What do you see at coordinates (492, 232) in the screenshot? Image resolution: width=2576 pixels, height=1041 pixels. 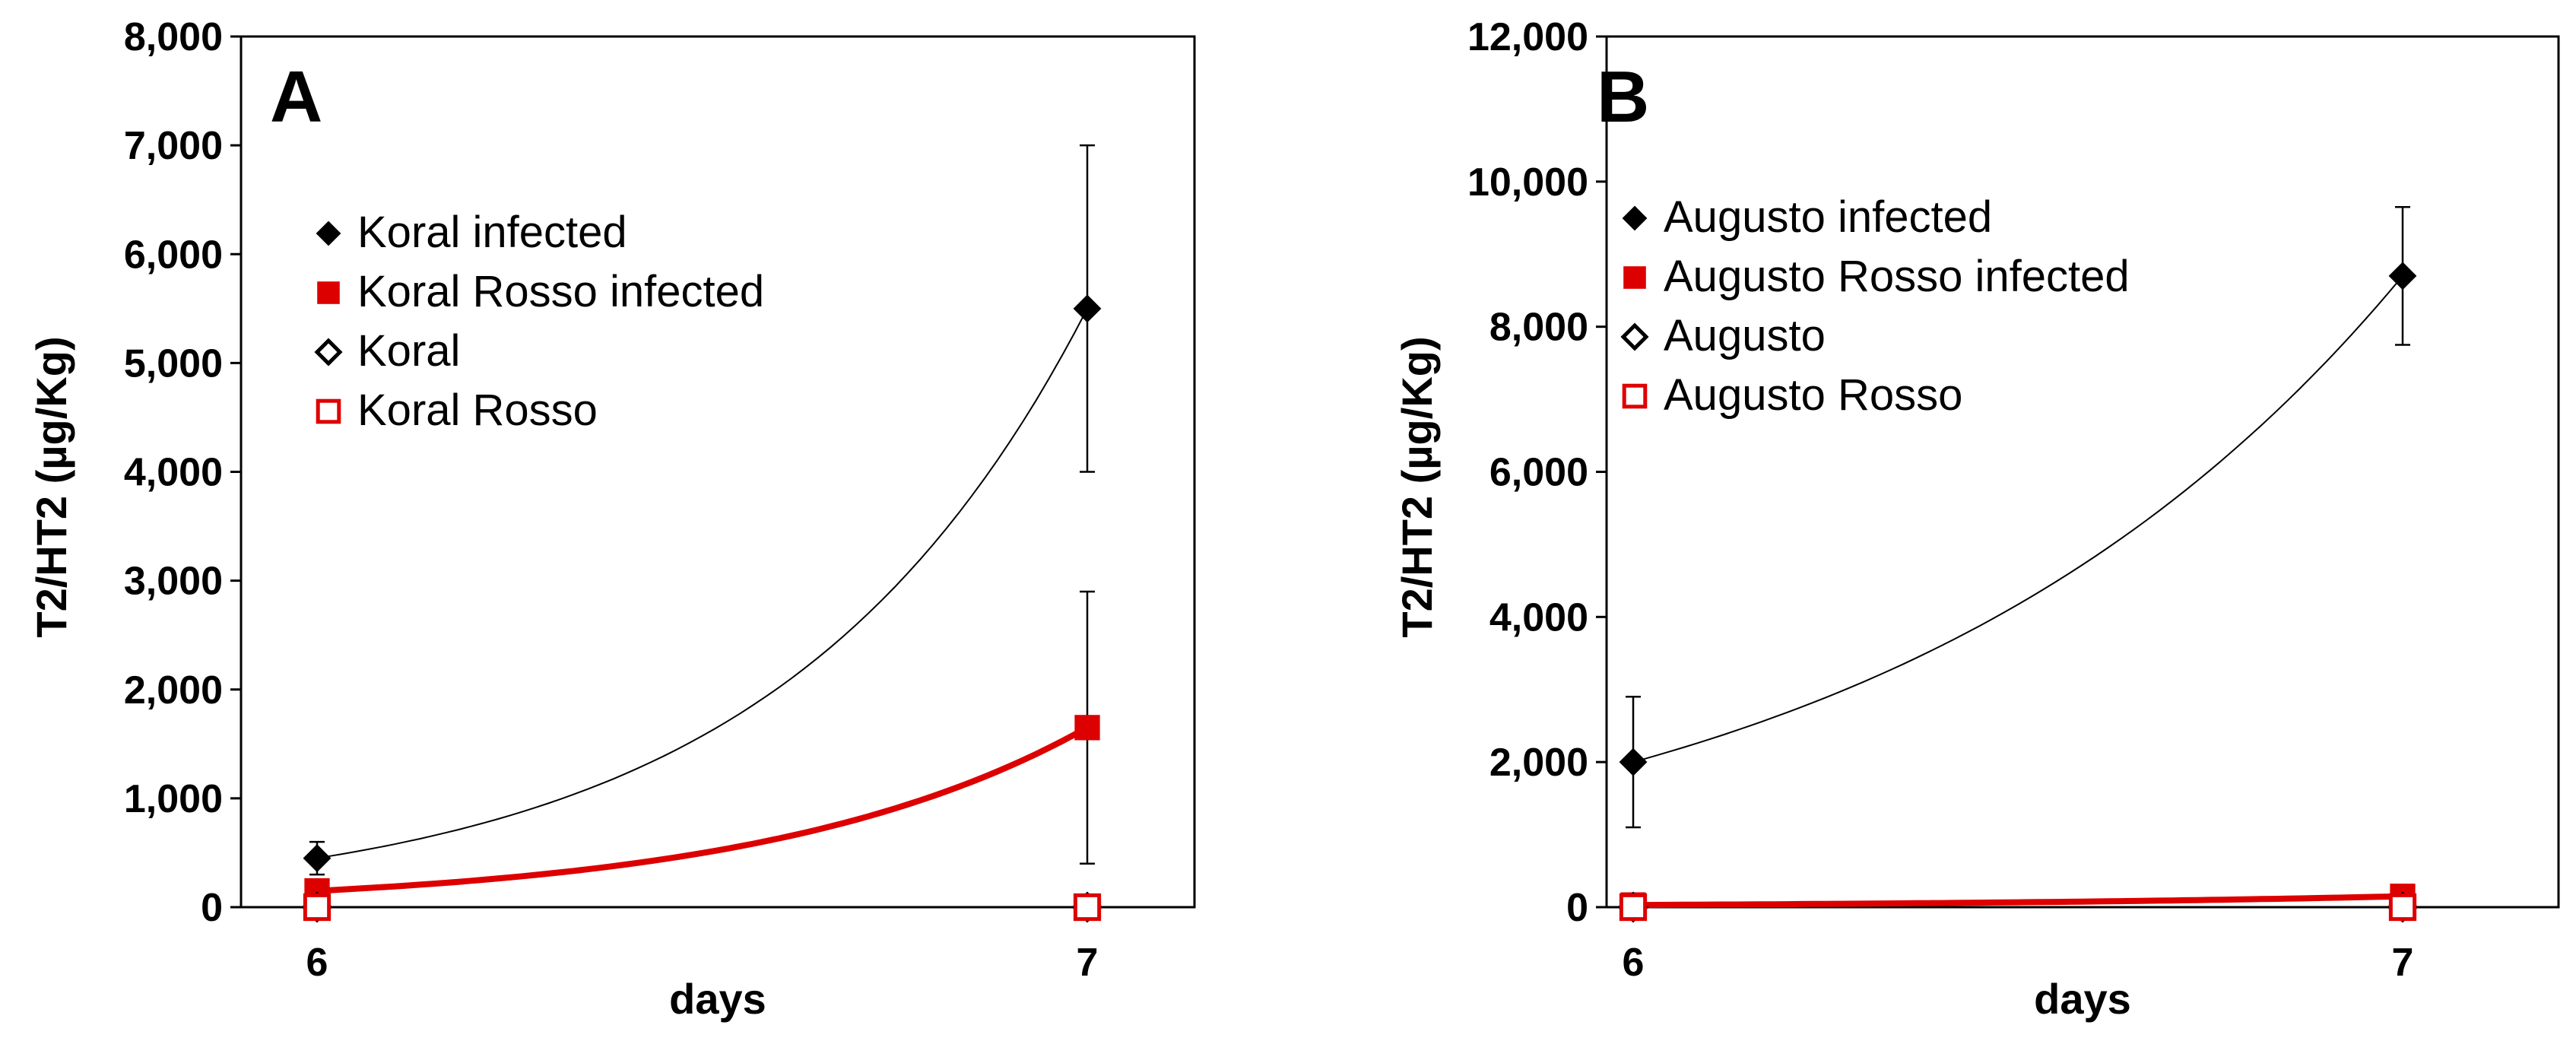 I see `legend-label-koral-infected: Koral infected` at bounding box center [492, 232].